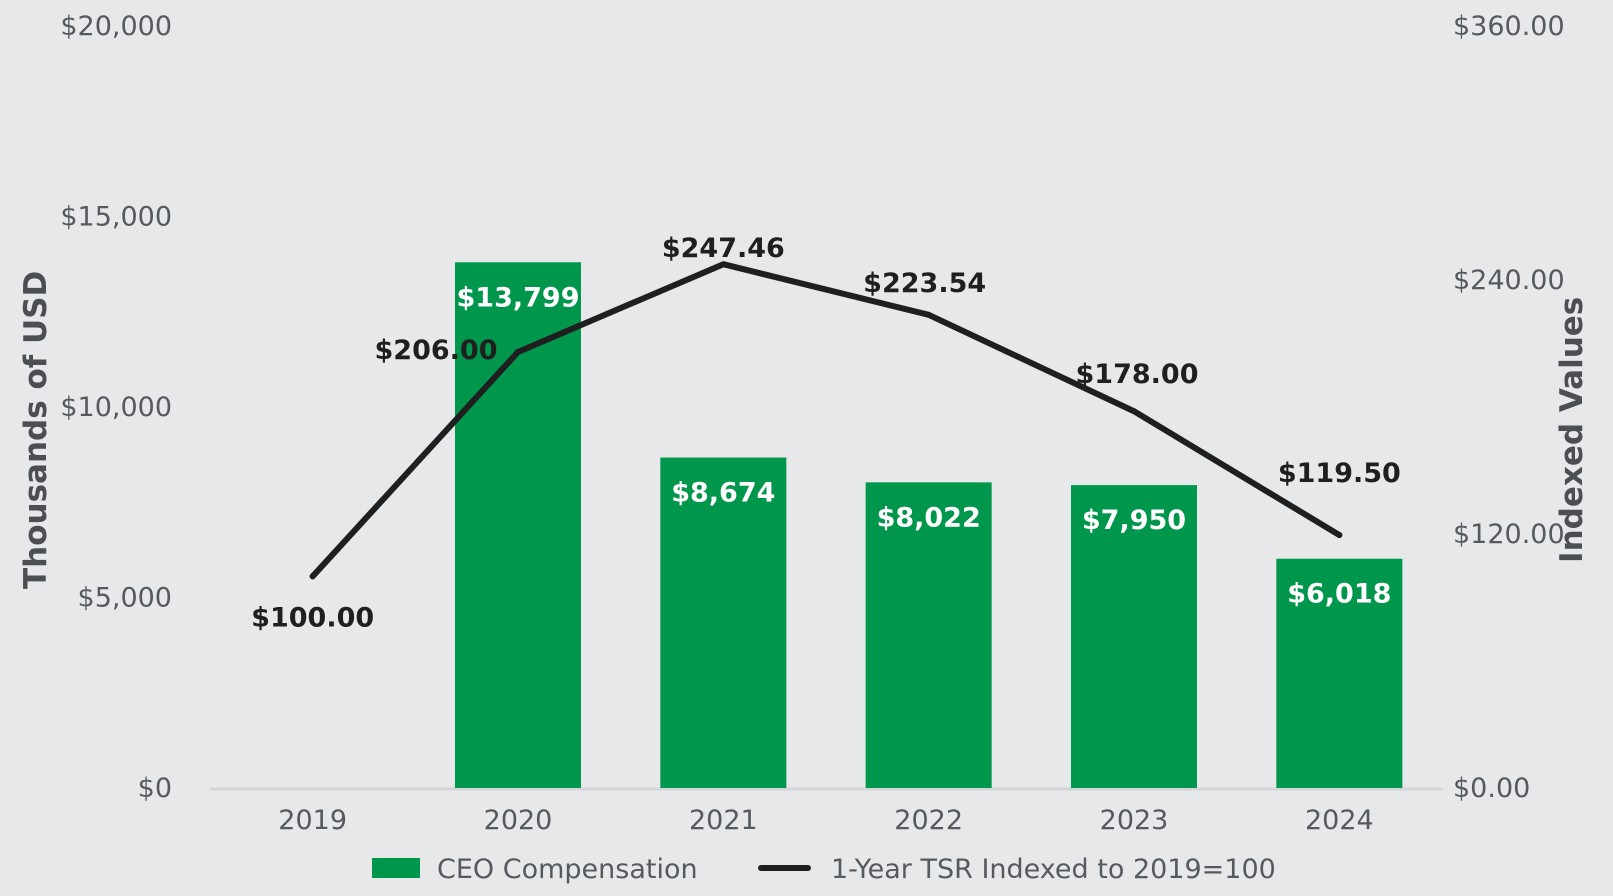 The width and height of the screenshot is (1613, 896). I want to click on bar-2022, so click(928, 635).